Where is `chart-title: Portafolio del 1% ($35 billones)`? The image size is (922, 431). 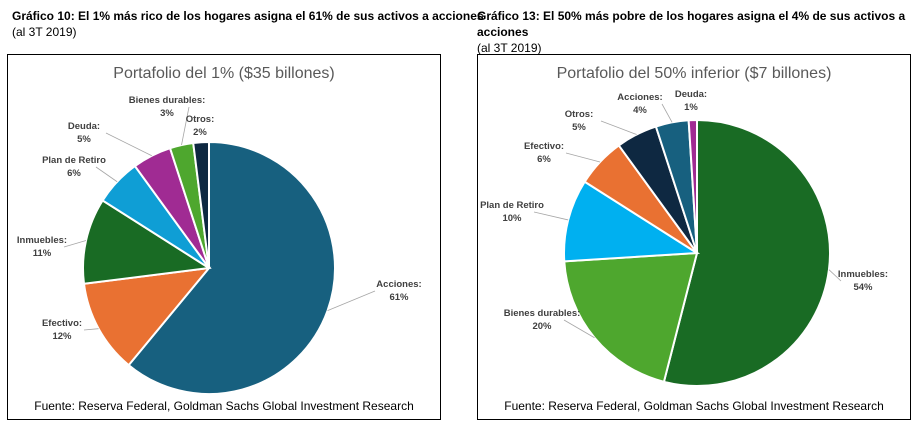
chart-title: Portafolio del 1% ($35 billones) is located at coordinates (224, 73).